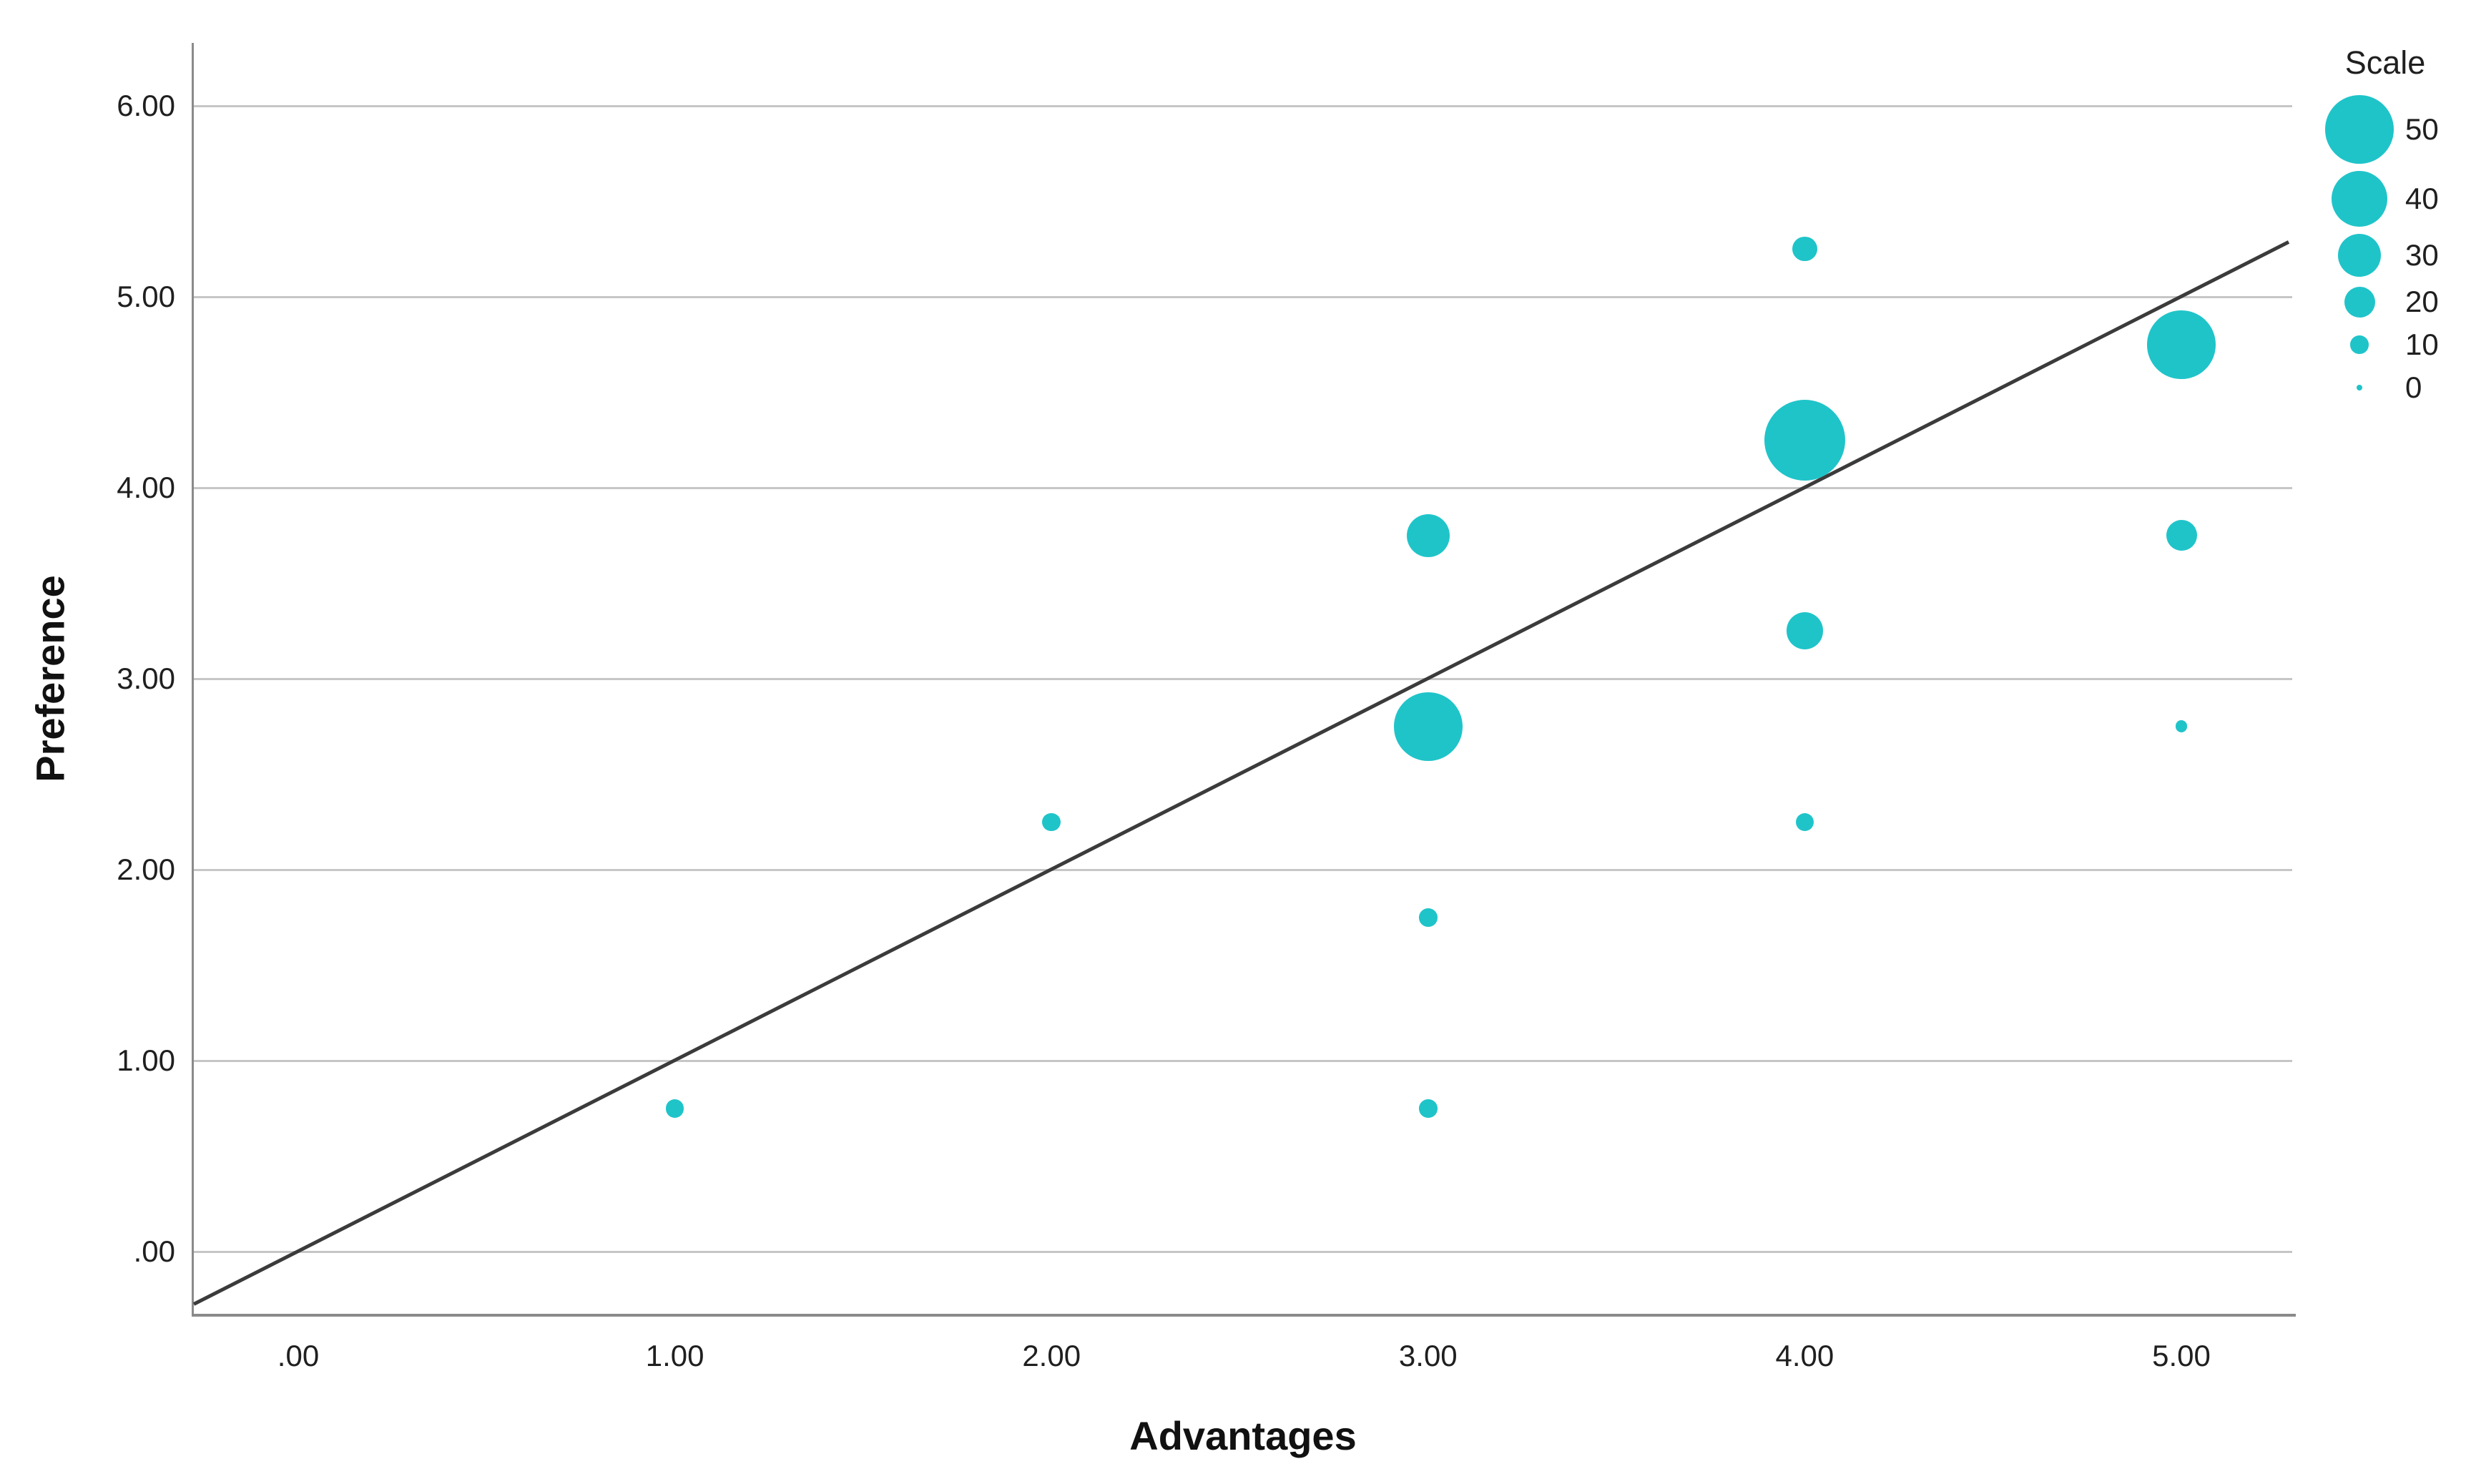 This screenshot has width=2466, height=1484. What do you see at coordinates (146, 869) in the screenshot?
I see `y-tick-label: 2.00` at bounding box center [146, 869].